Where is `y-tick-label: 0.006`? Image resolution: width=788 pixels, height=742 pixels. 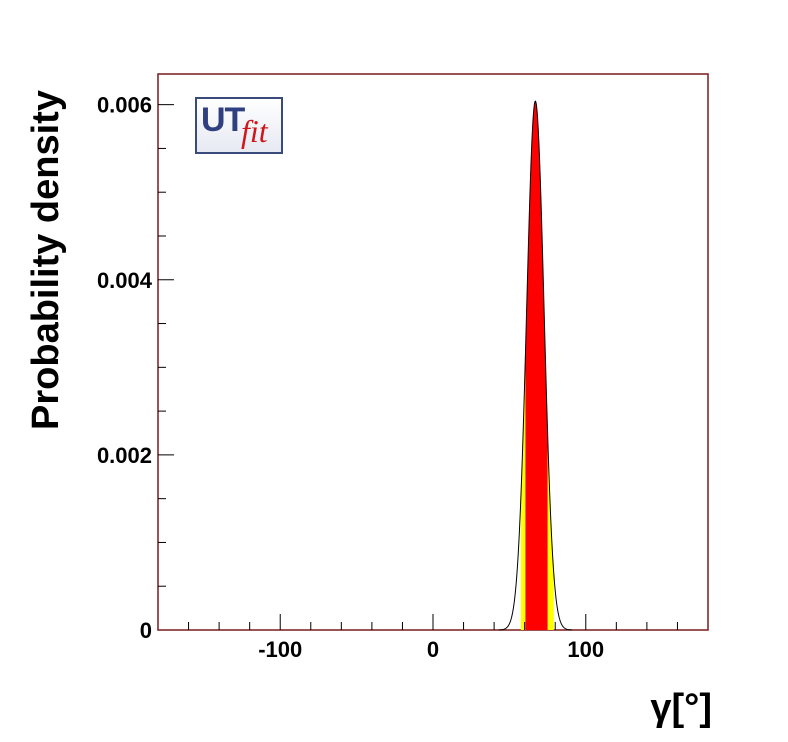
y-tick-label: 0.006 is located at coordinates (124, 105).